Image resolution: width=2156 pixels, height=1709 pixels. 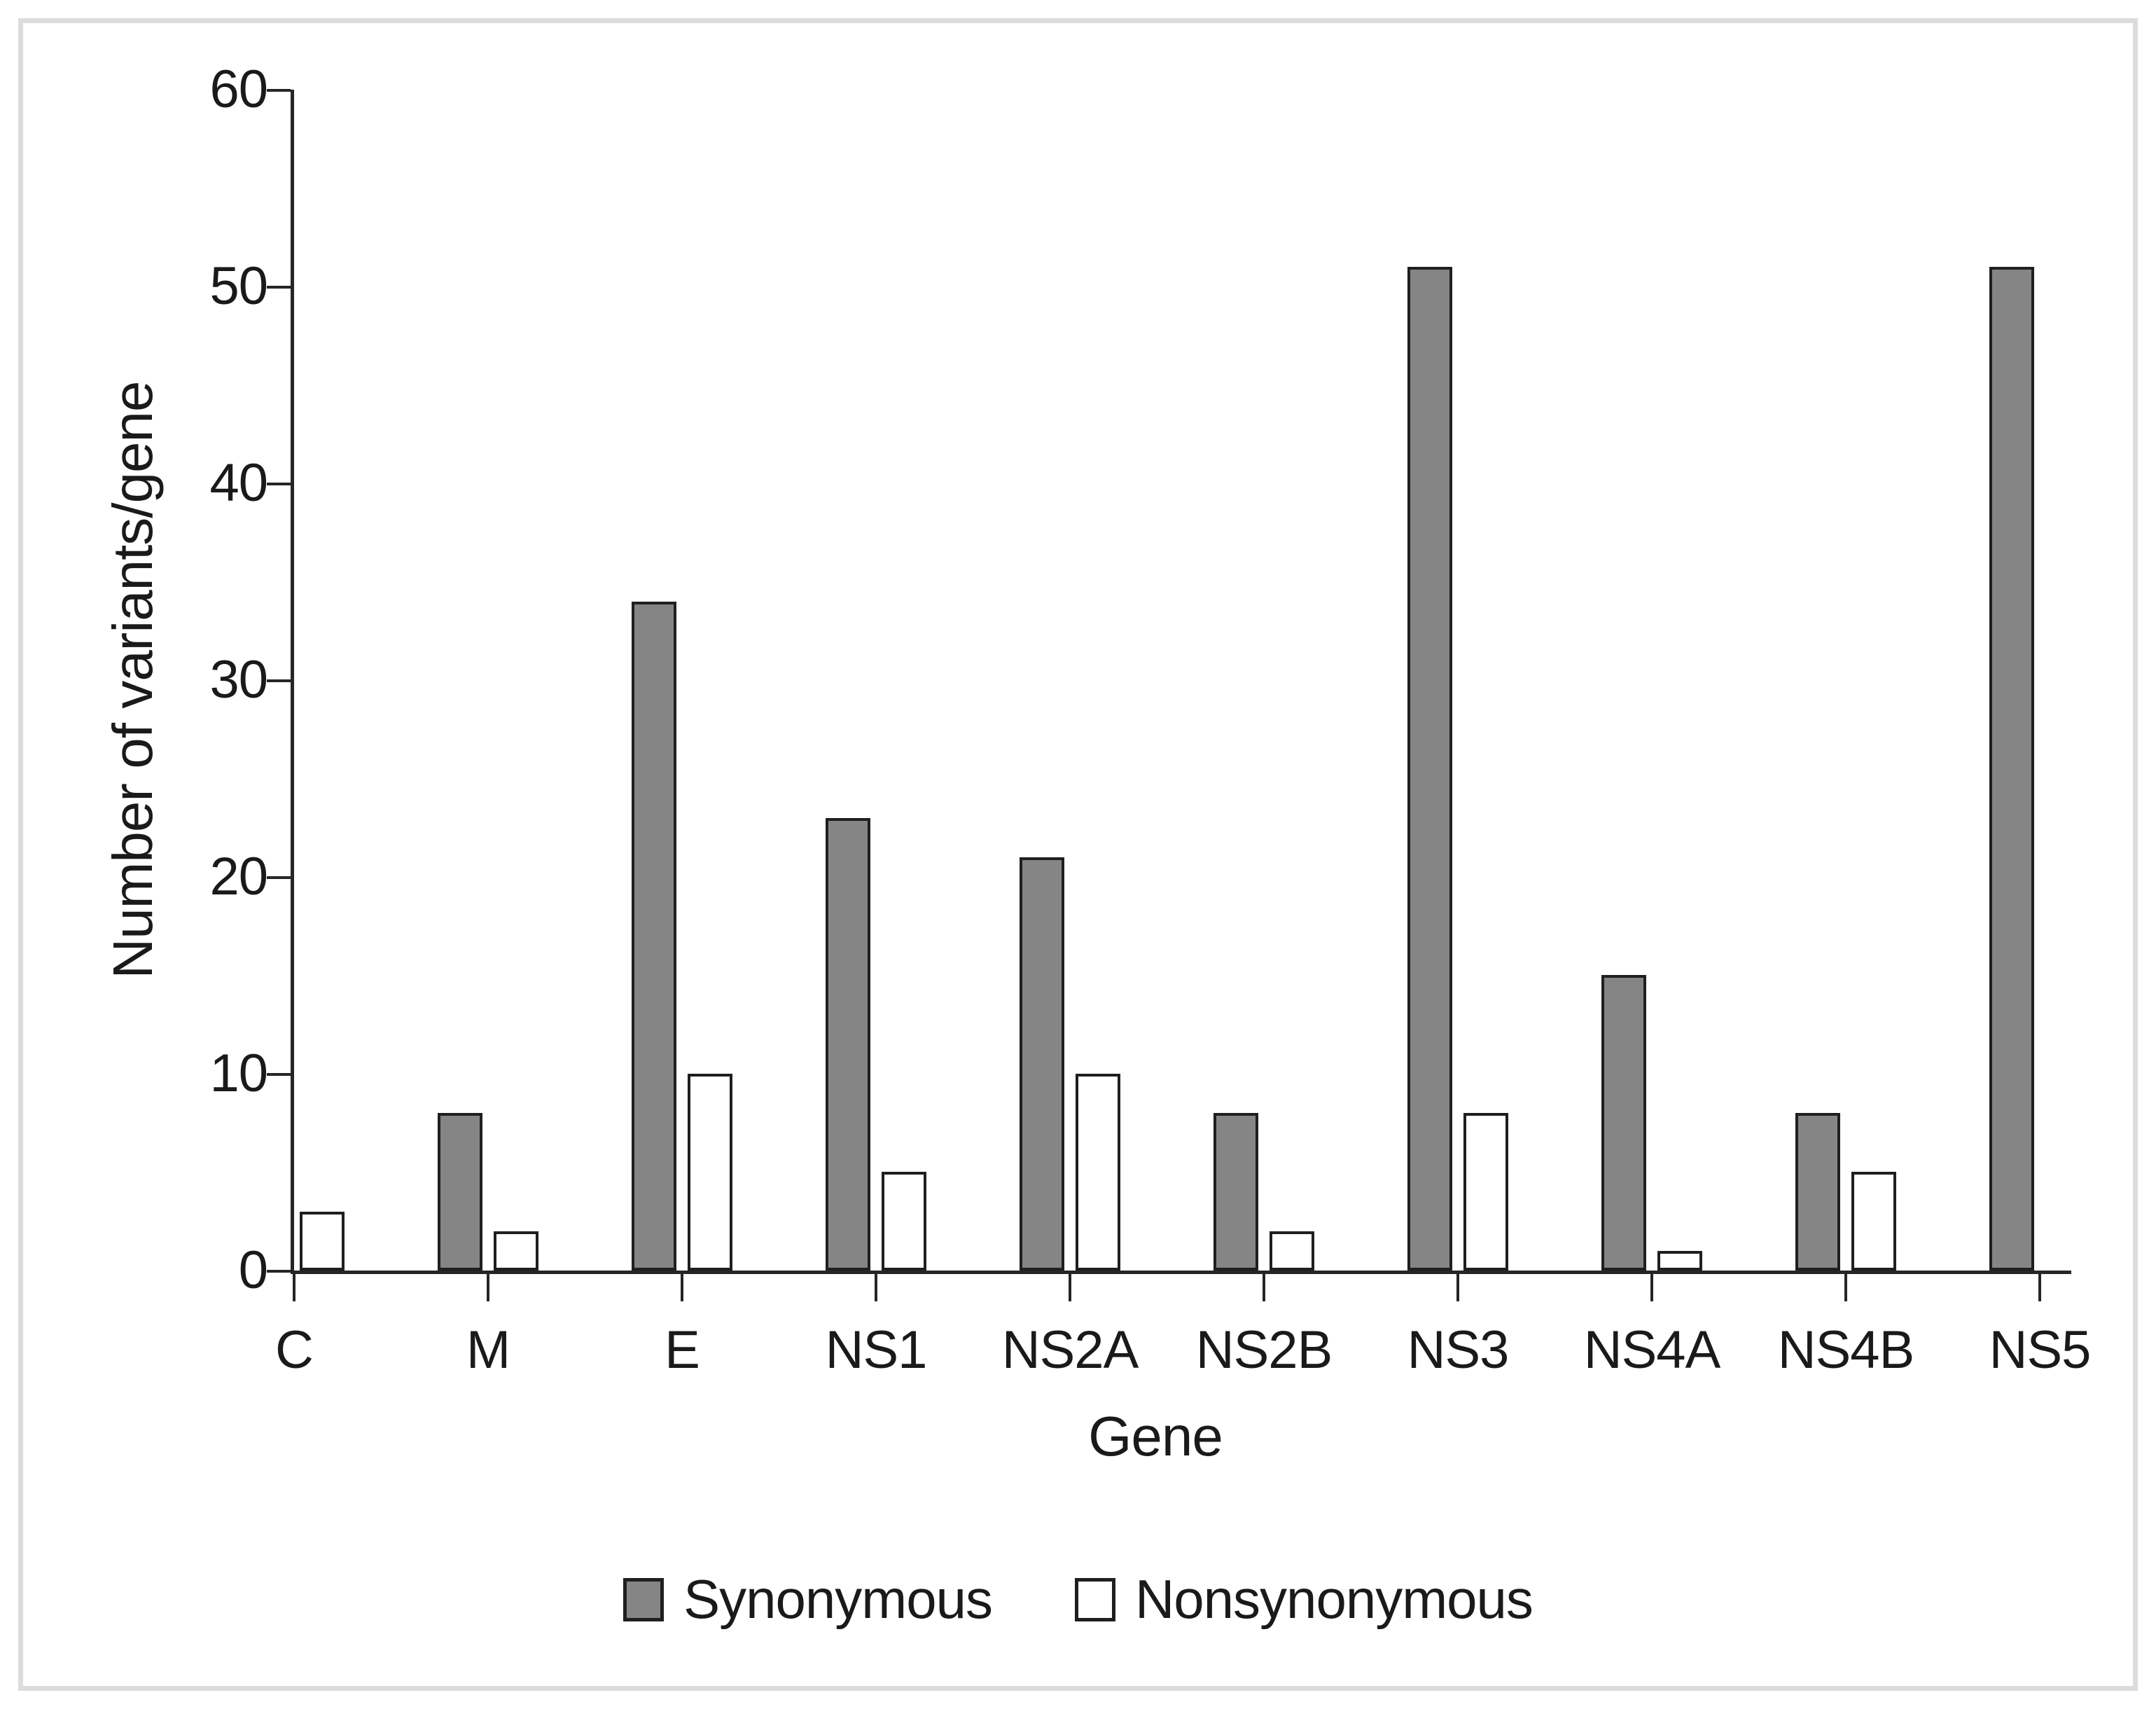 What do you see at coordinates (294, 1350) in the screenshot?
I see `x-category-label: C` at bounding box center [294, 1350].